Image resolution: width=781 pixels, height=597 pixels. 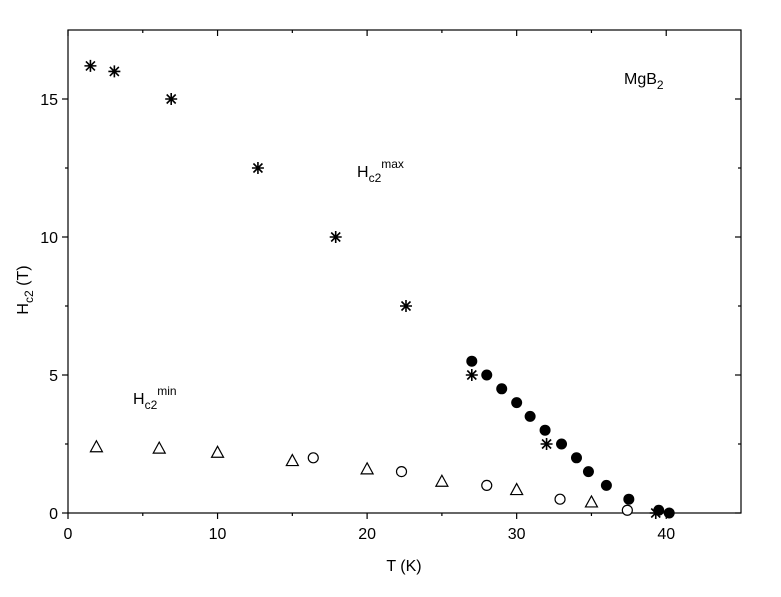 What do you see at coordinates (218, 534) in the screenshot?
I see `x-tick-label: 10` at bounding box center [218, 534].